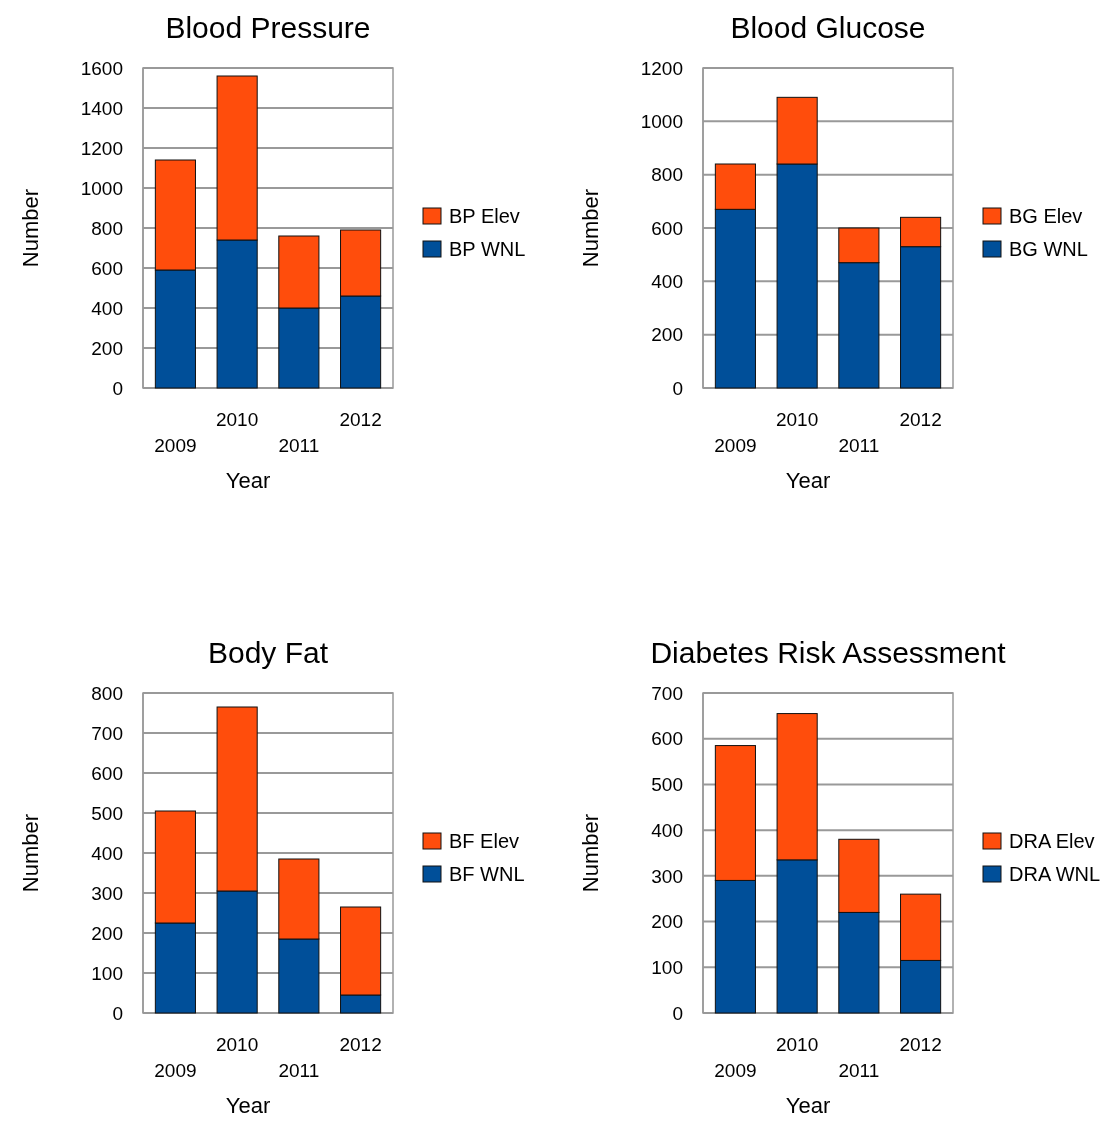 The width and height of the screenshot is (1107, 1147). Describe the element at coordinates (1055, 874) in the screenshot. I see `legend-label: DRA WNL` at that location.